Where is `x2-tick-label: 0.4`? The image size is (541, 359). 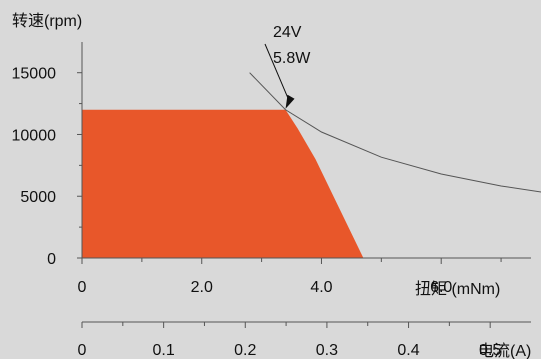
x2-tick-label: 0.4 is located at coordinates (408, 350).